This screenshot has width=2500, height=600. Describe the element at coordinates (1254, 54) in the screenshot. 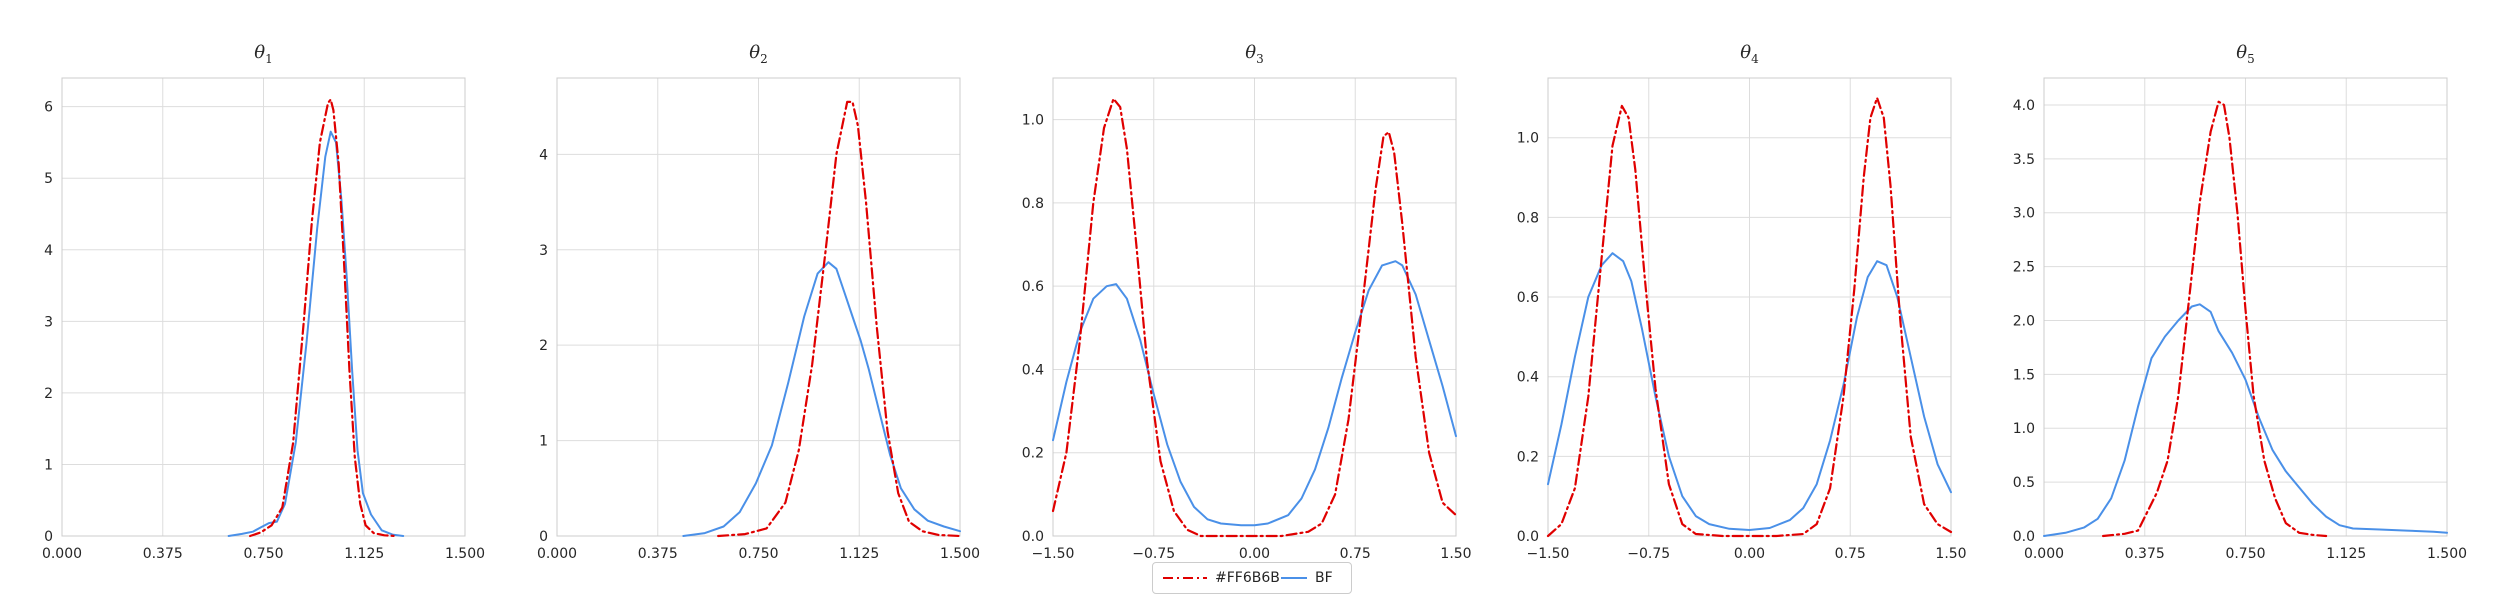

I see `chart-title: θ3` at that location.